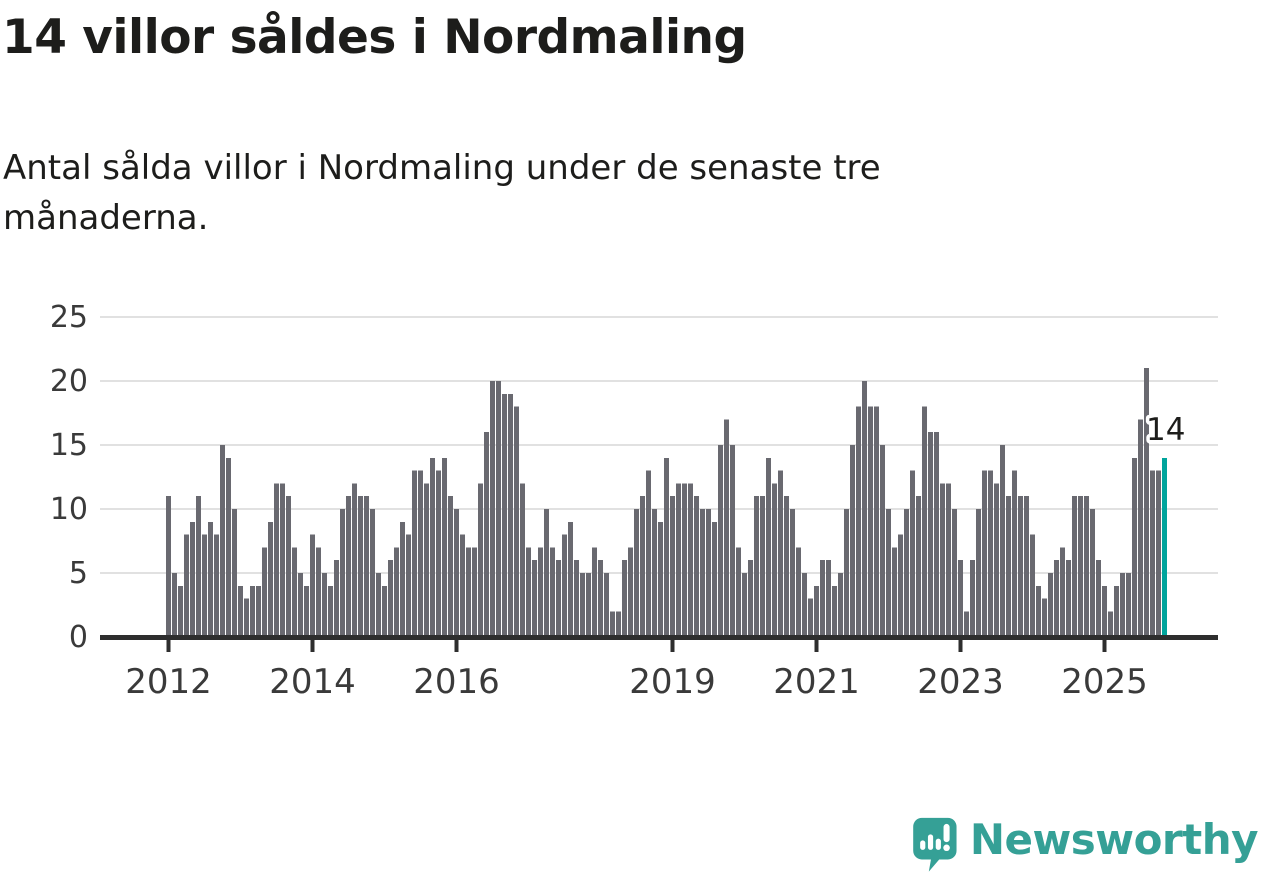 Image resolution: width=1262 pixels, height=879 pixels. Describe the element at coordinates (69, 509) in the screenshot. I see `y-axis-tick-label: 10` at that location.